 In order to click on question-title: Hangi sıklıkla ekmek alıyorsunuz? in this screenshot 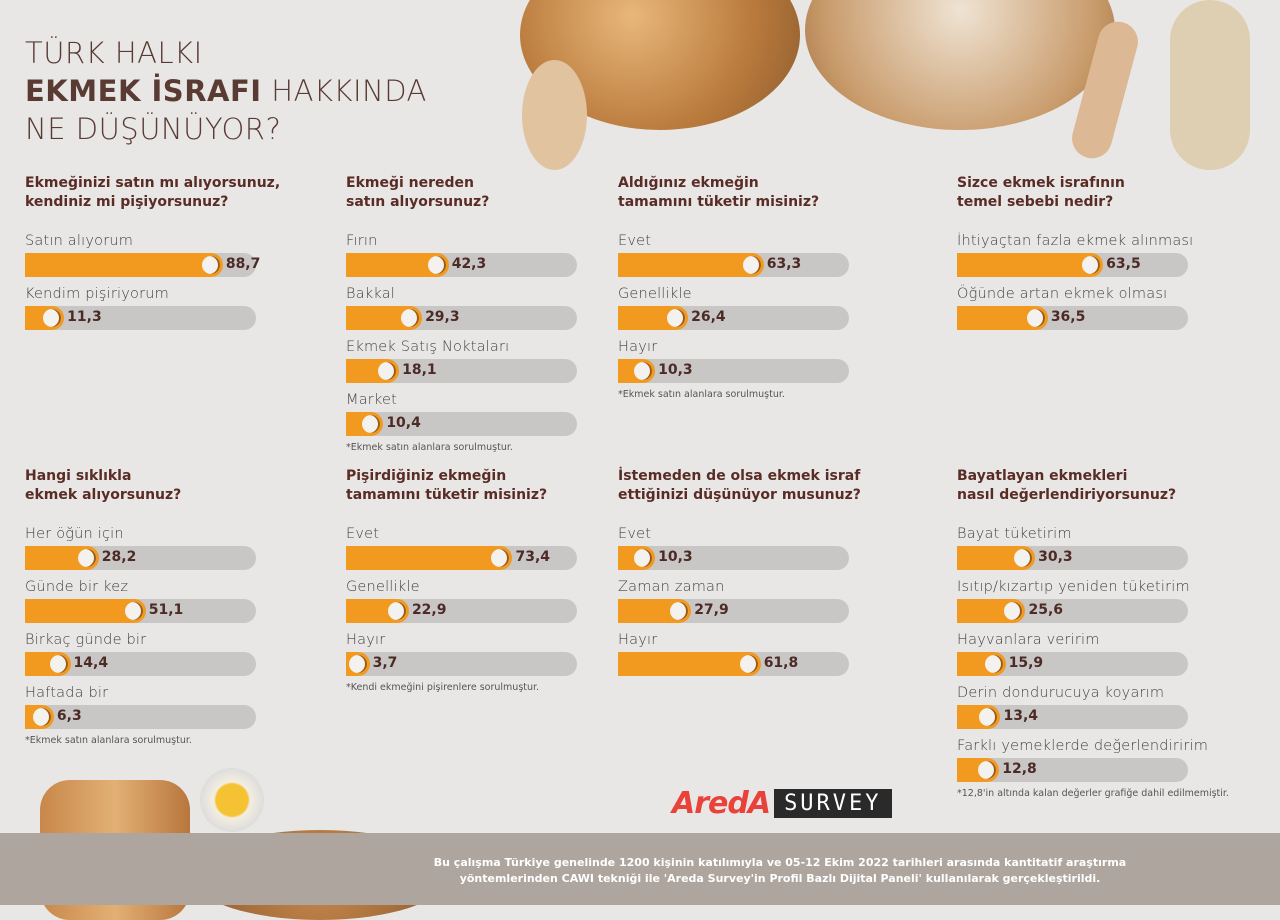, I will do `click(103, 485)`.